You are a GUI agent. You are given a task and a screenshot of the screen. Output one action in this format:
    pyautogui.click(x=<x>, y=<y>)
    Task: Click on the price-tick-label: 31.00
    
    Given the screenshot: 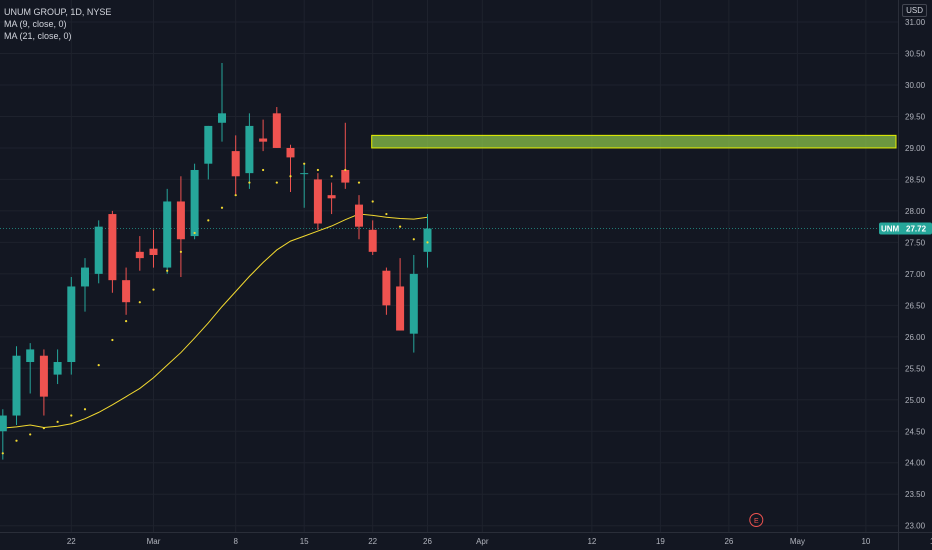 What is the action you would take?
    pyautogui.click(x=915, y=22)
    